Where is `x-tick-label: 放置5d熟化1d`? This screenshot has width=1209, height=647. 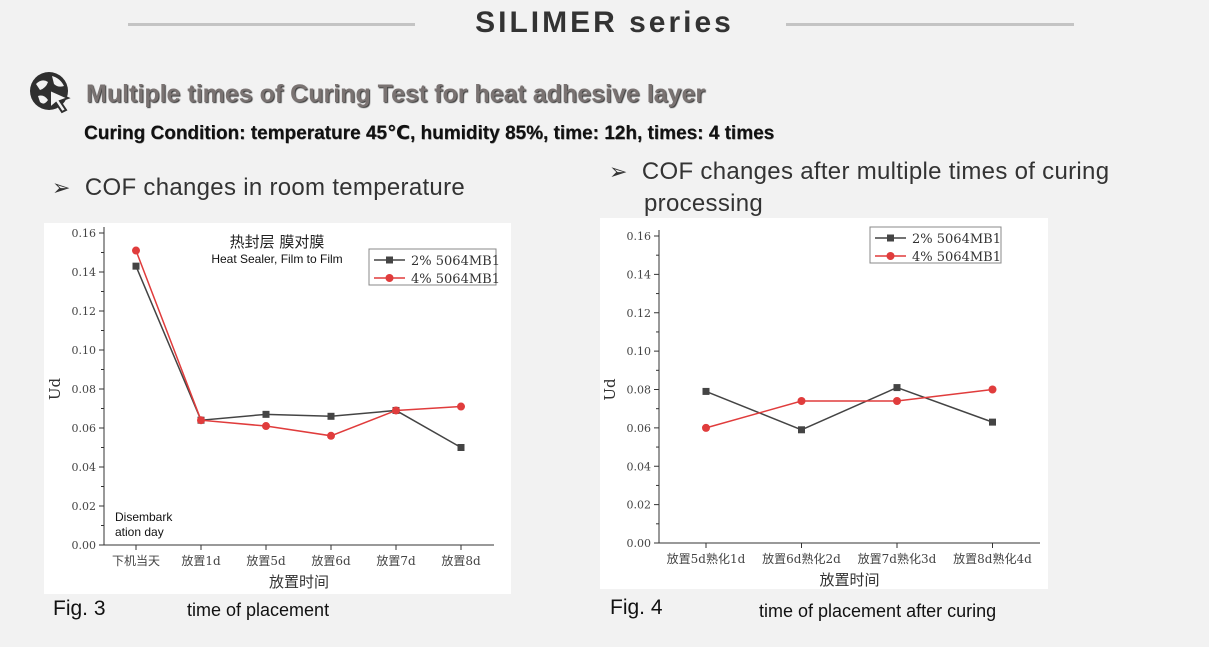
x-tick-label: 放置5d熟化1d is located at coordinates (706, 558).